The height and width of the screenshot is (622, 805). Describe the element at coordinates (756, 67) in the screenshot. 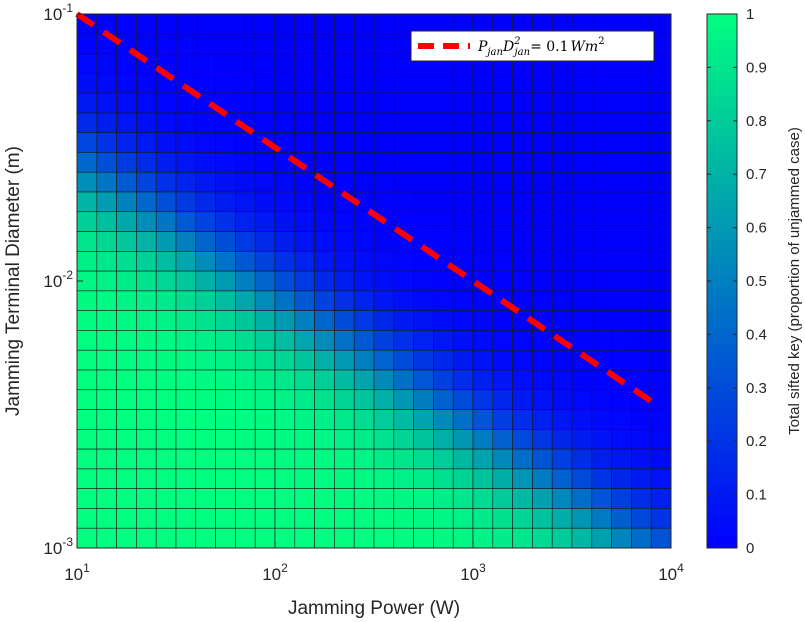

I see `colorbar-tick-label: 0.9` at that location.